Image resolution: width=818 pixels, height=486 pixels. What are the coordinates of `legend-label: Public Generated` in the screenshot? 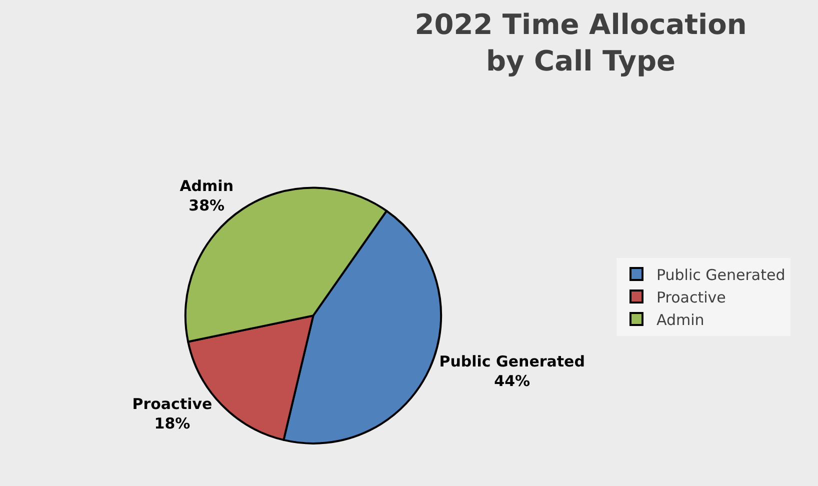 It's located at (721, 275).